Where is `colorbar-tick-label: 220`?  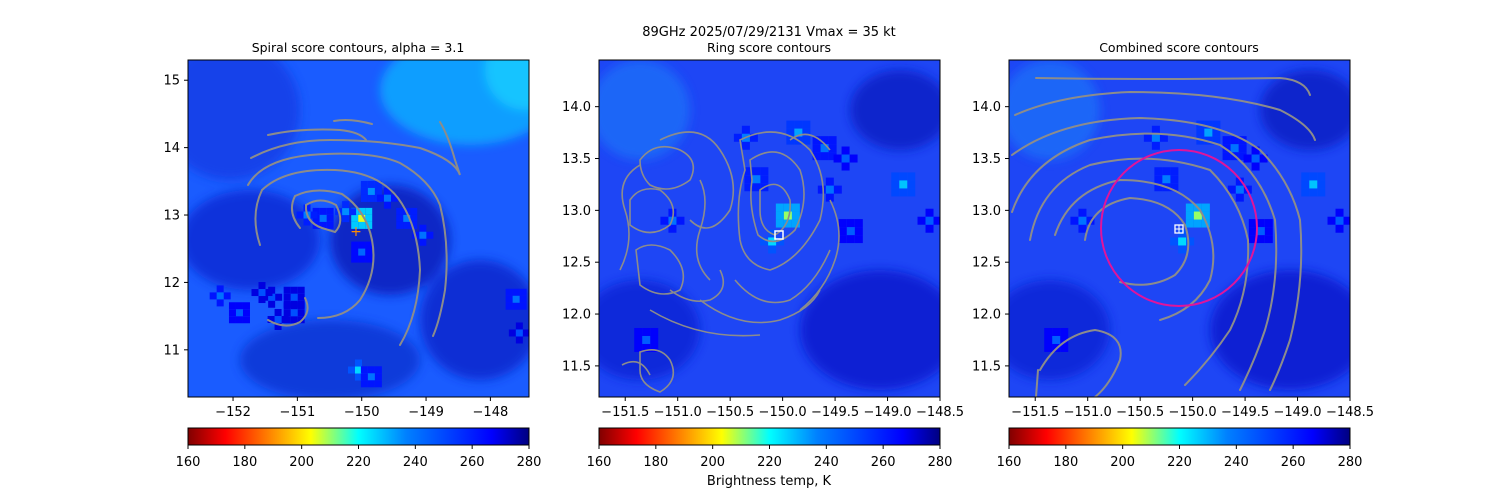 colorbar-tick-label: 220 is located at coordinates (769, 462).